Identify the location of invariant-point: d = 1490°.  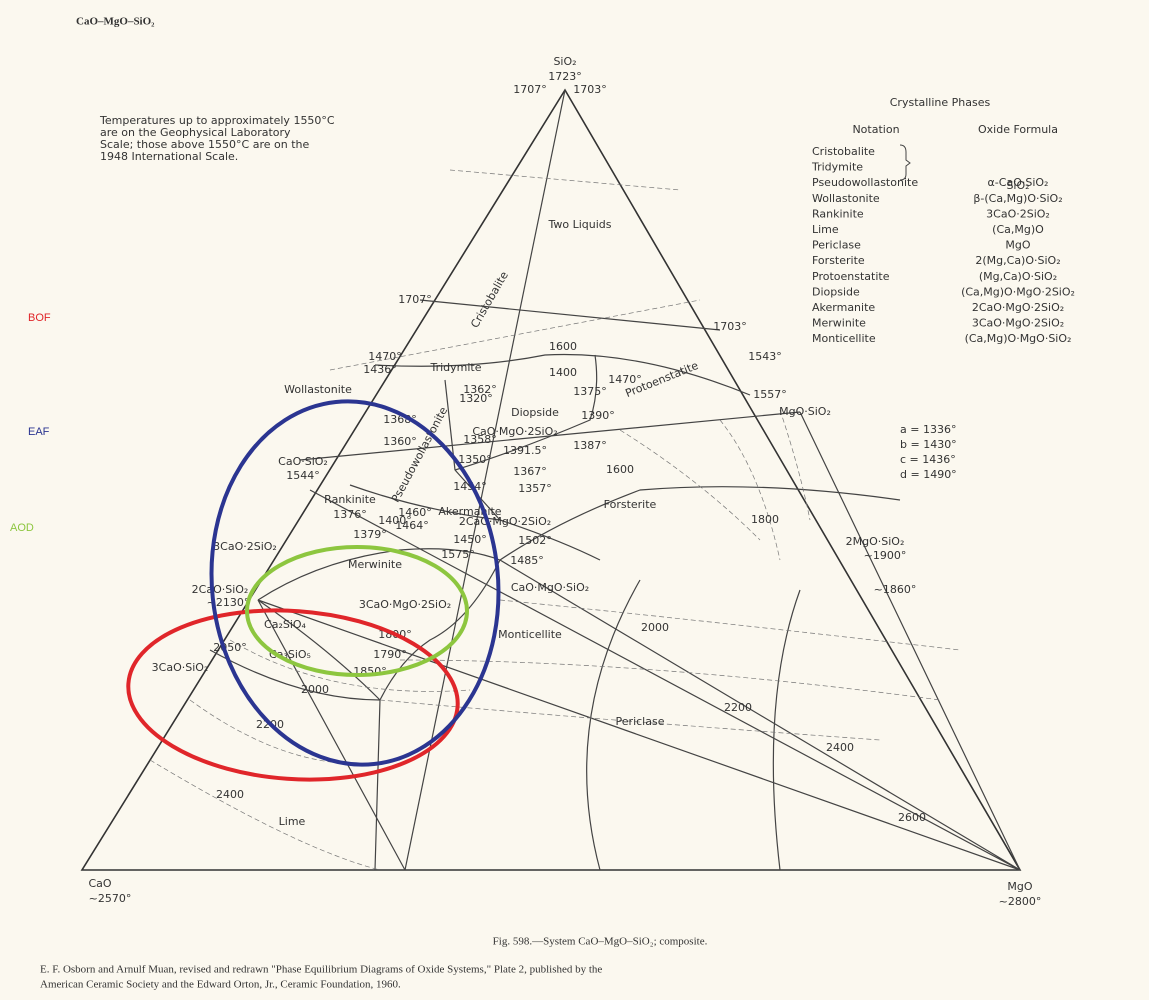
(928, 474).